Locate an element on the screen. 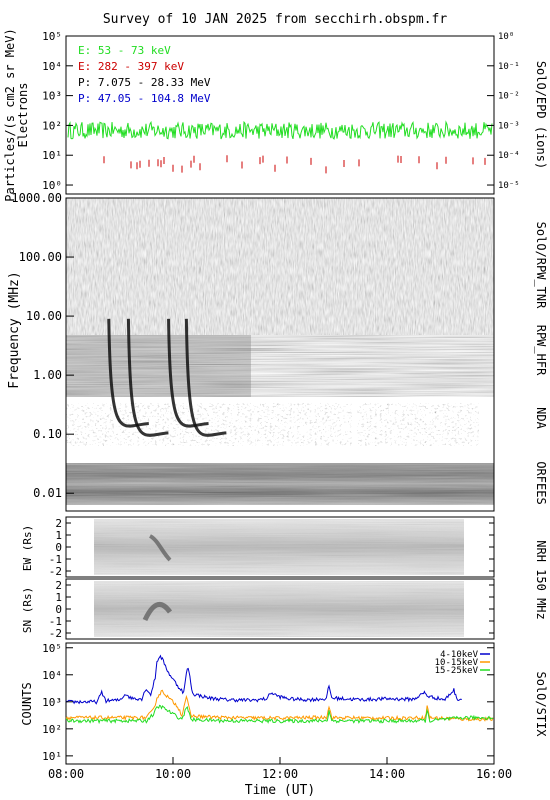 This screenshot has width=550, height=800. hfr-left-block is located at coordinates (158, 366).